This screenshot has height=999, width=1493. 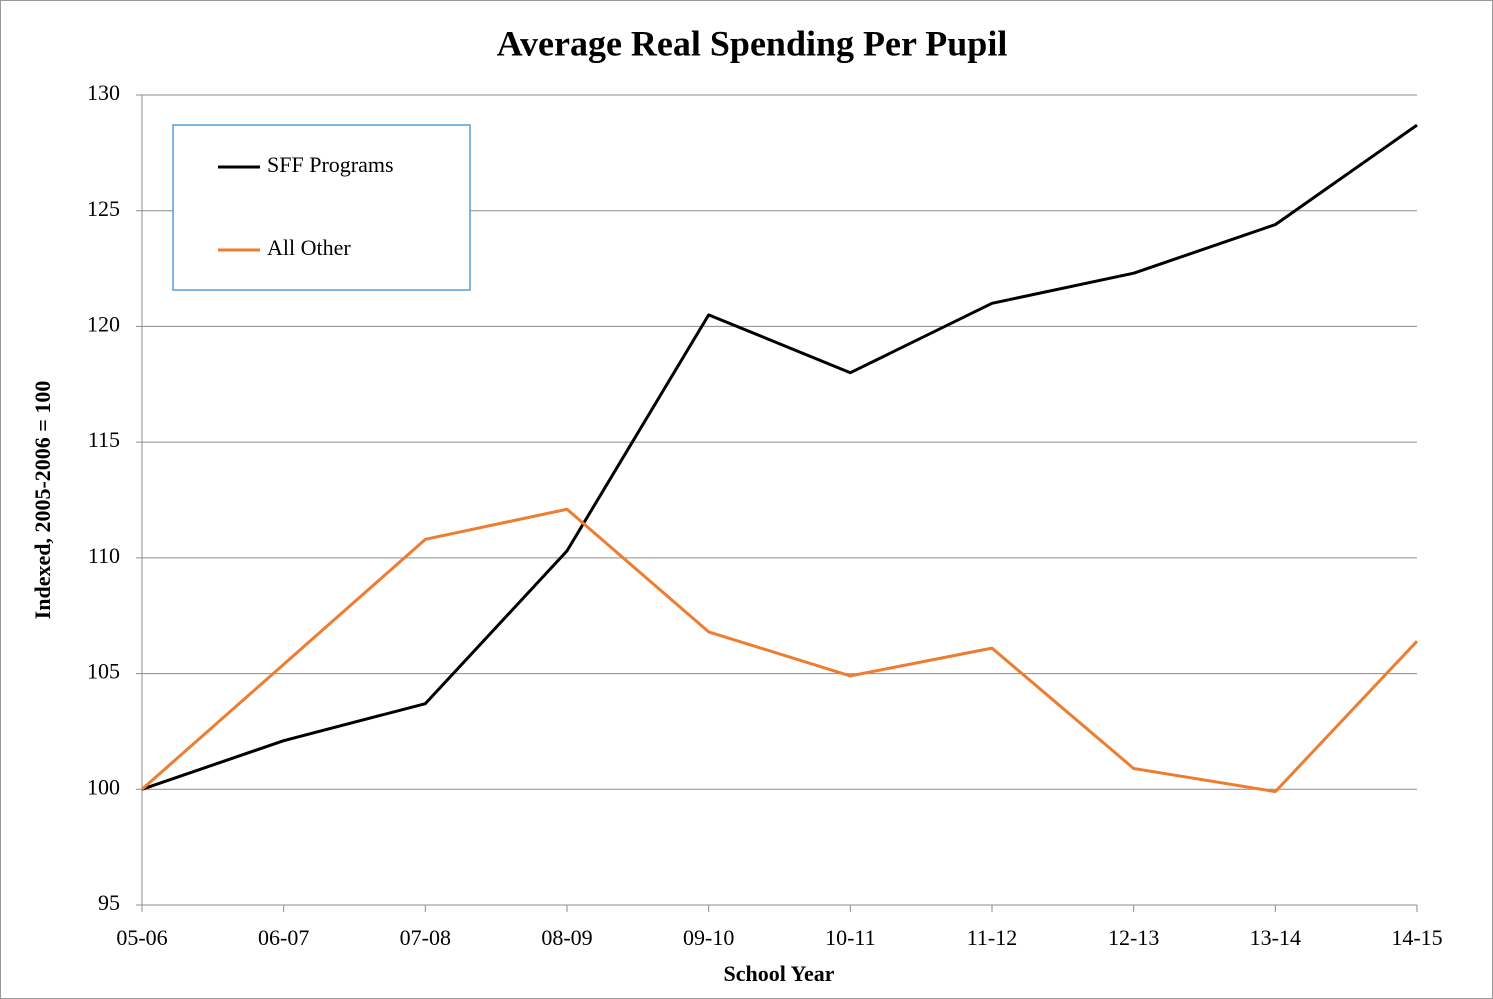 What do you see at coordinates (141, 937) in the screenshot?
I see `x-tick-label: 05-06` at bounding box center [141, 937].